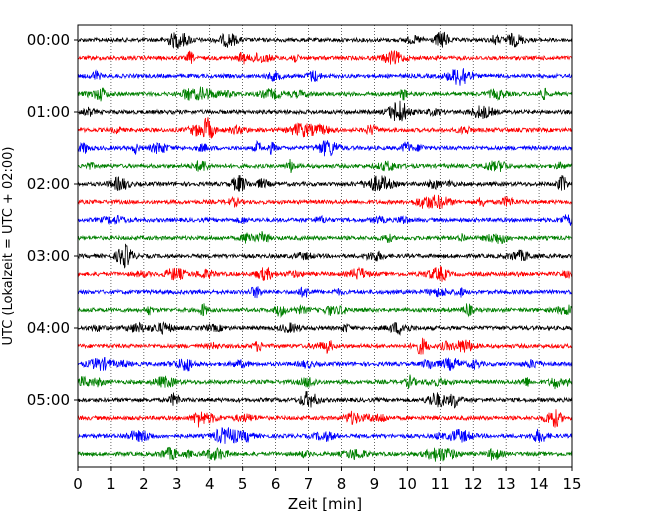 This screenshot has width=650, height=520. I want to click on x-tick-label: 6, so click(276, 484).